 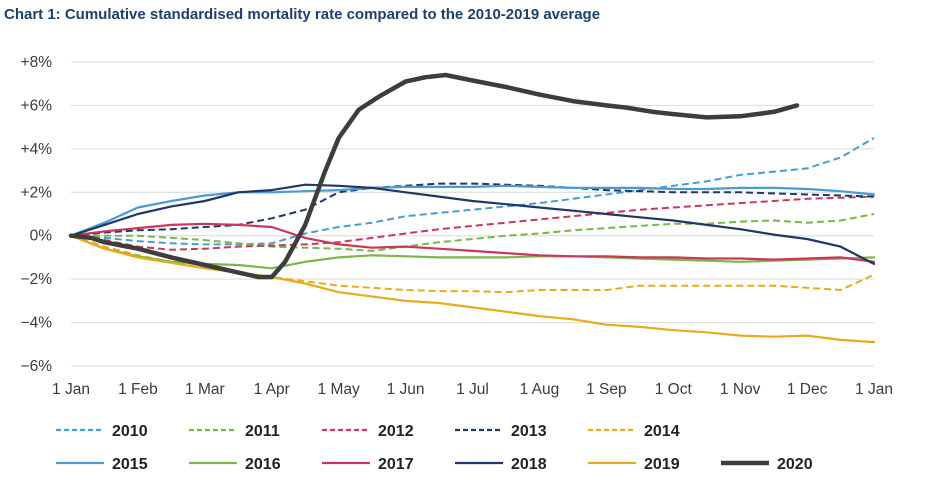 I want to click on y-axis-ticks: +8% +6% +4% +2% 0% −2% −4% −6%, so click(x=37, y=214).